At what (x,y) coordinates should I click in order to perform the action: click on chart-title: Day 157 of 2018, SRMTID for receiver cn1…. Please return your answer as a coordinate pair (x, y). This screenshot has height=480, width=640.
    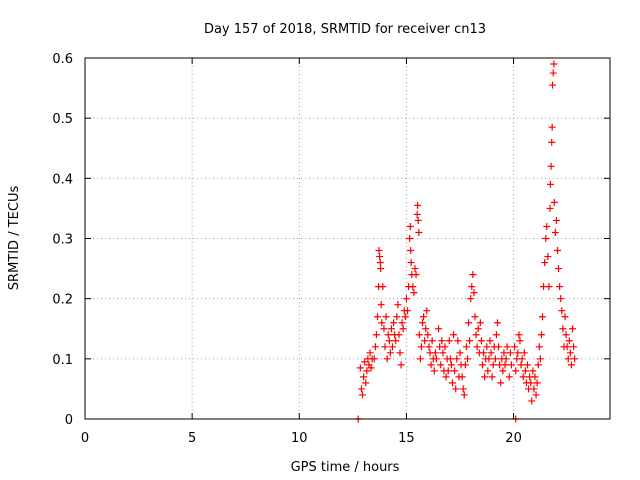
    Looking at the image, I should click on (345, 29).